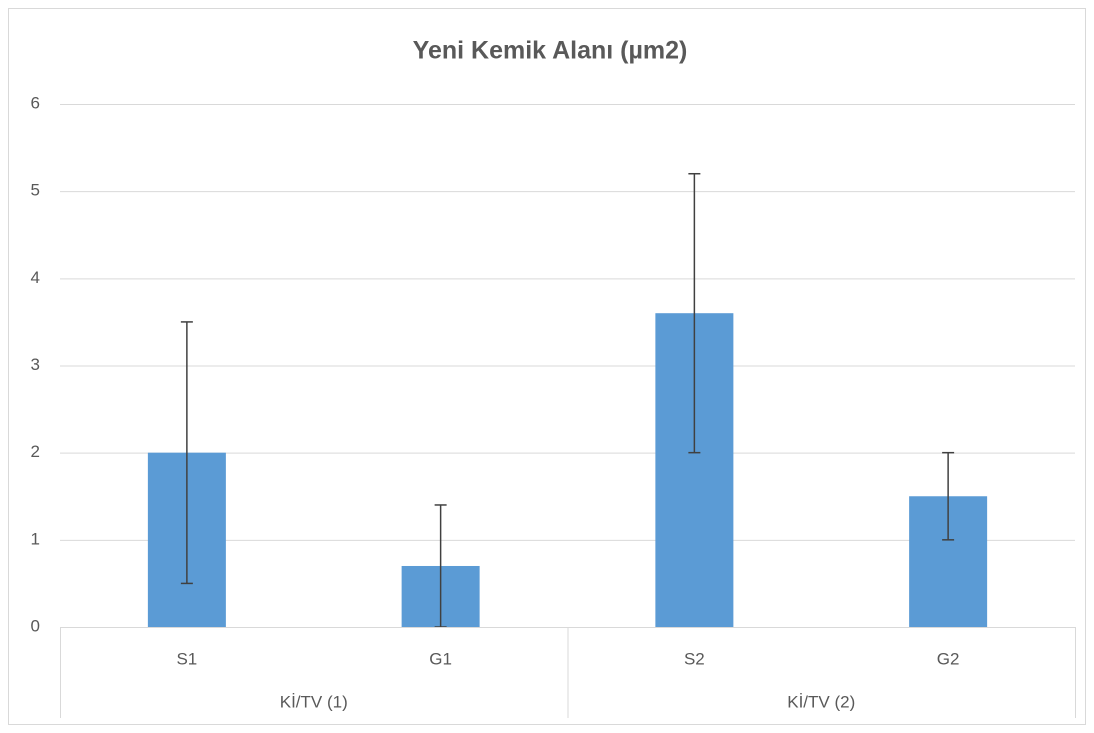 The height and width of the screenshot is (733, 1094). I want to click on y-tick-label: 1, so click(35, 538).